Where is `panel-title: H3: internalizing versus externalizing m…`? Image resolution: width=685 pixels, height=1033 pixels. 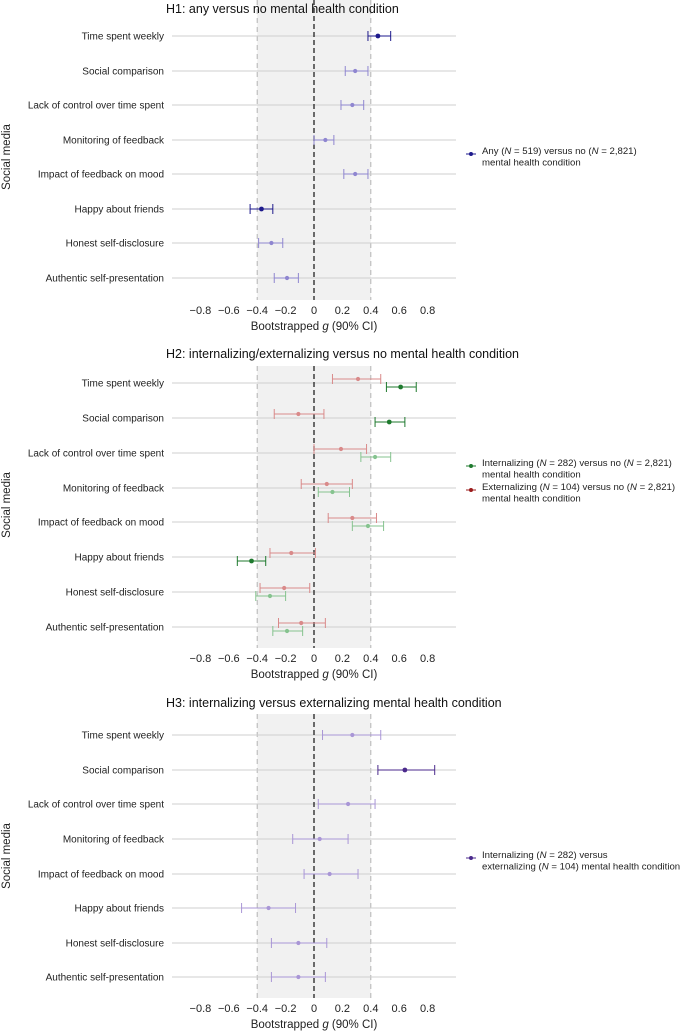
panel-title: H3: internalizing versus externalizing m… is located at coordinates (334, 703).